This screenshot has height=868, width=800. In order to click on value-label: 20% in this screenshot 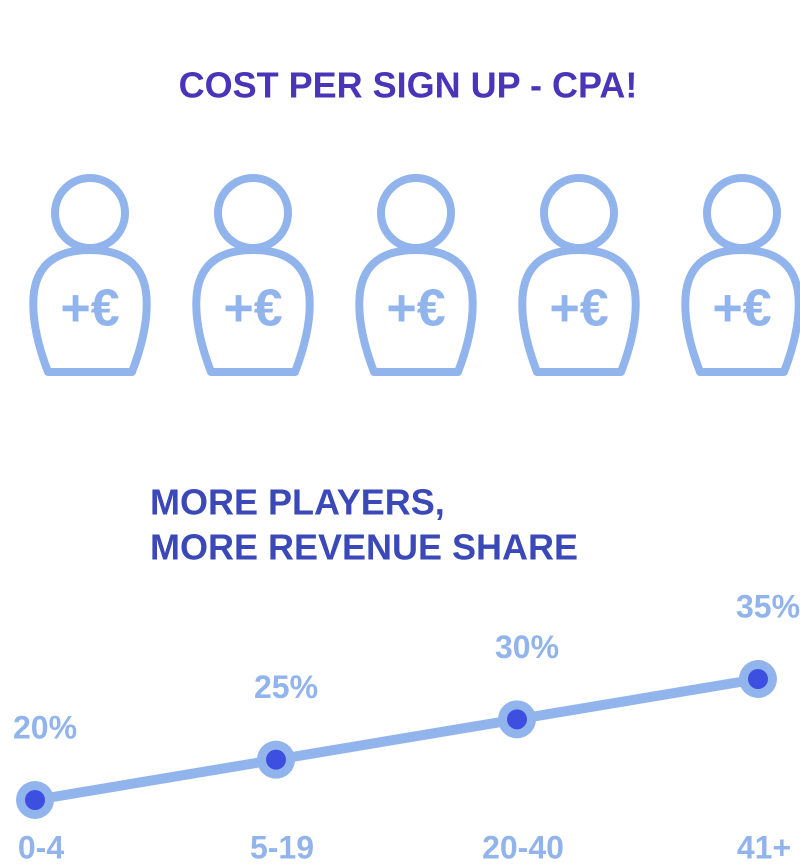, I will do `click(45, 727)`.